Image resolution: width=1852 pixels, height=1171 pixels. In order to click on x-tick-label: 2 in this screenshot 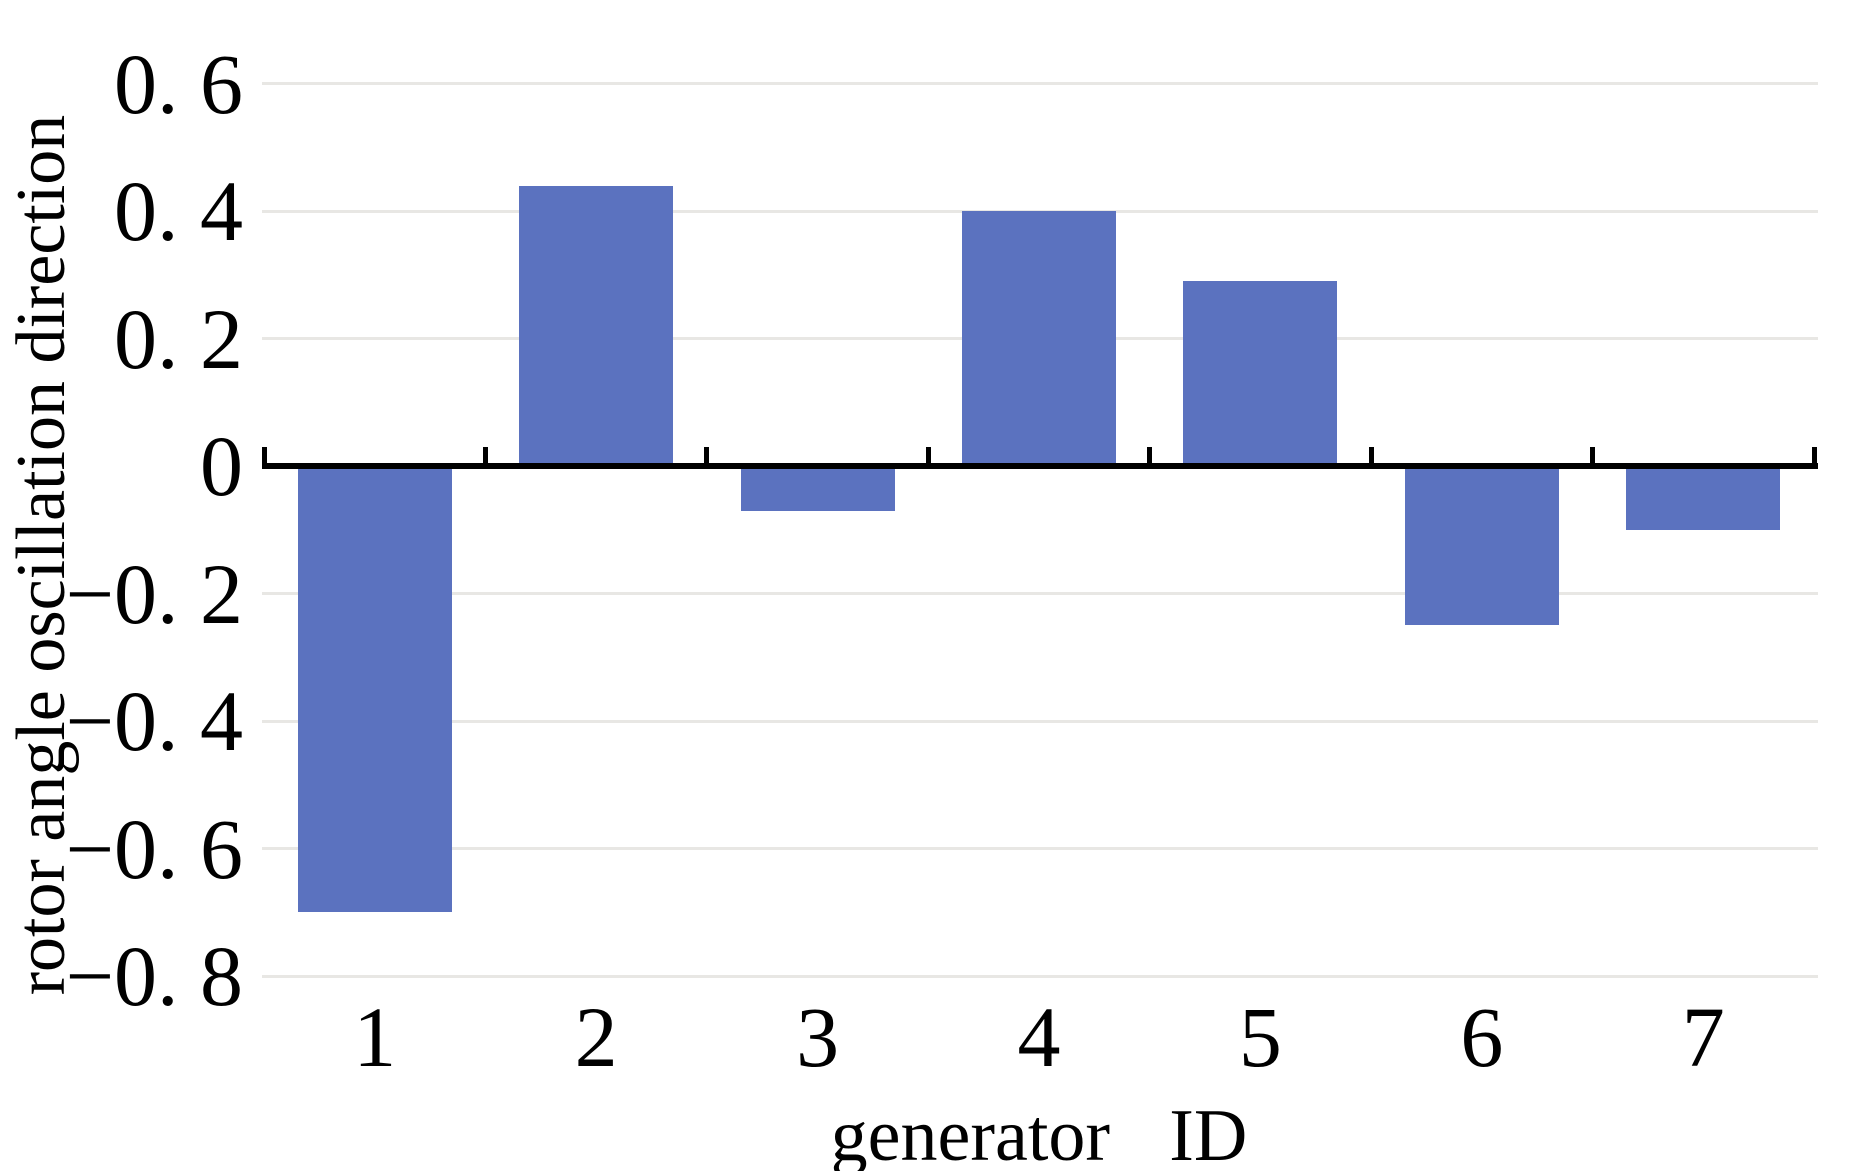, I will do `click(596, 1037)`.